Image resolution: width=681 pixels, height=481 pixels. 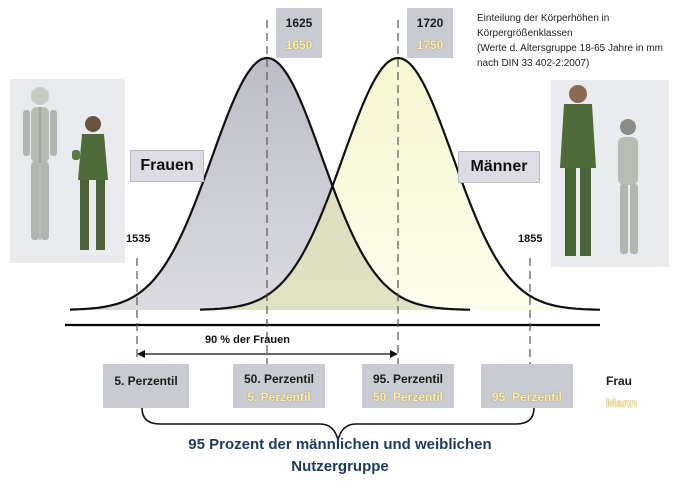 I want to click on percentile-box-3: 95. Perzentil 50. Perzentil, so click(x=408, y=386).